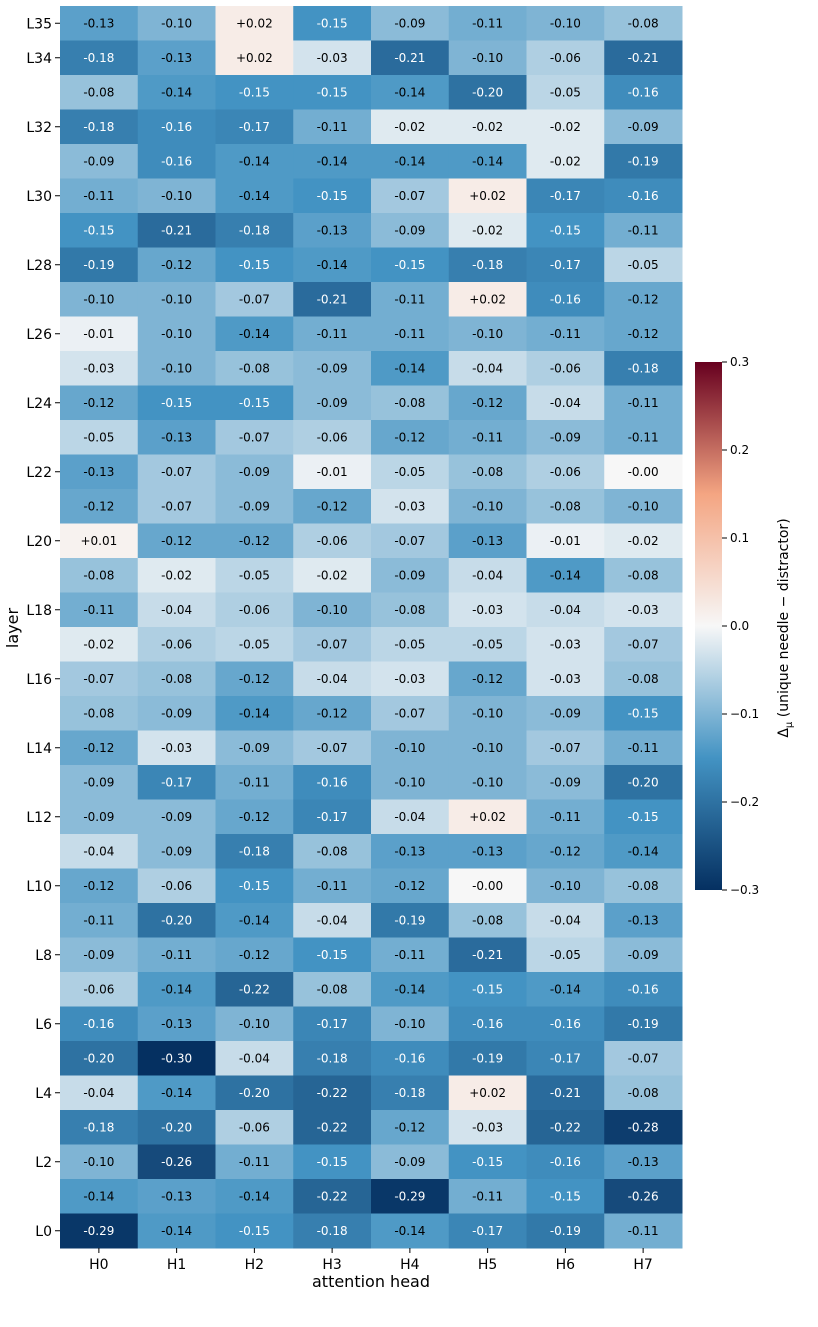 The height and width of the screenshot is (1327, 818). I want to click on cell-value-label: -0.10, so click(98, 299).